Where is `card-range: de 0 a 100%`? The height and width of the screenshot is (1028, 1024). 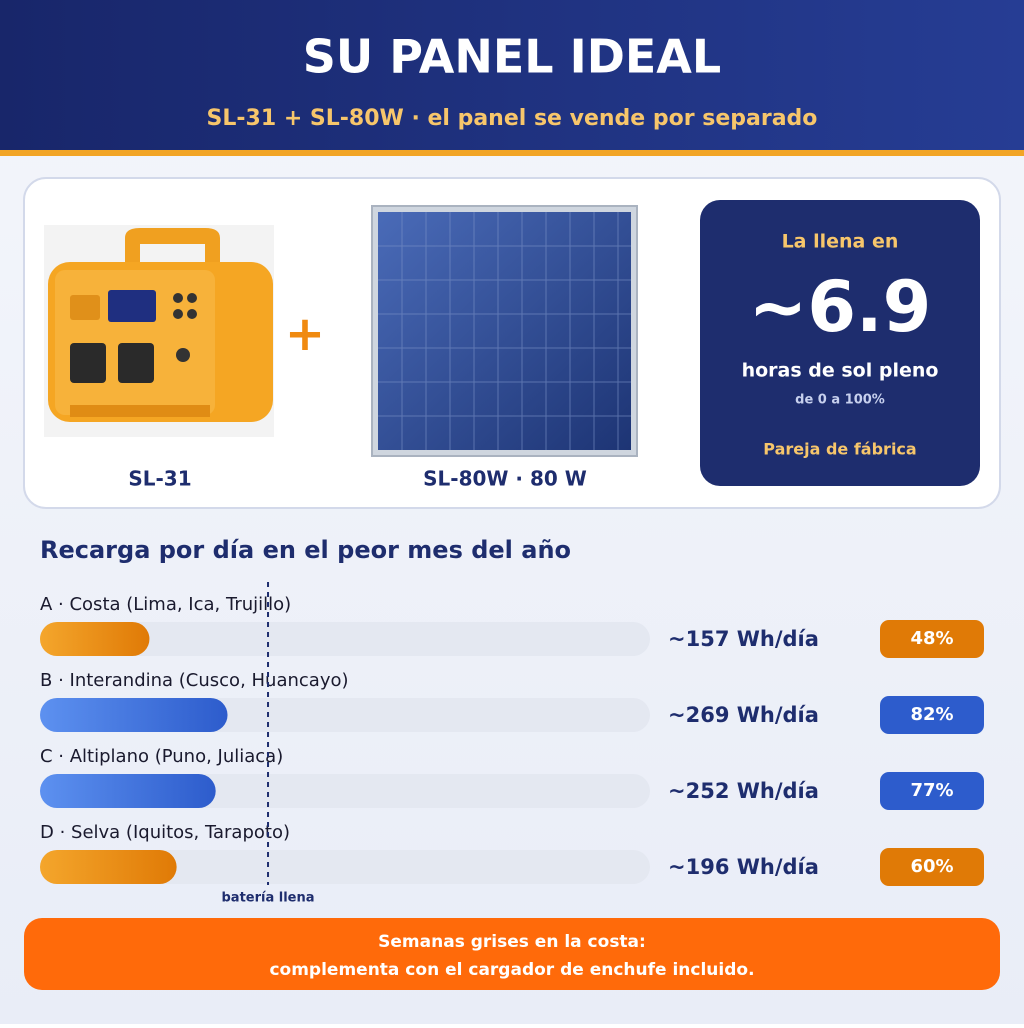
card-range: de 0 a 100% is located at coordinates (840, 400).